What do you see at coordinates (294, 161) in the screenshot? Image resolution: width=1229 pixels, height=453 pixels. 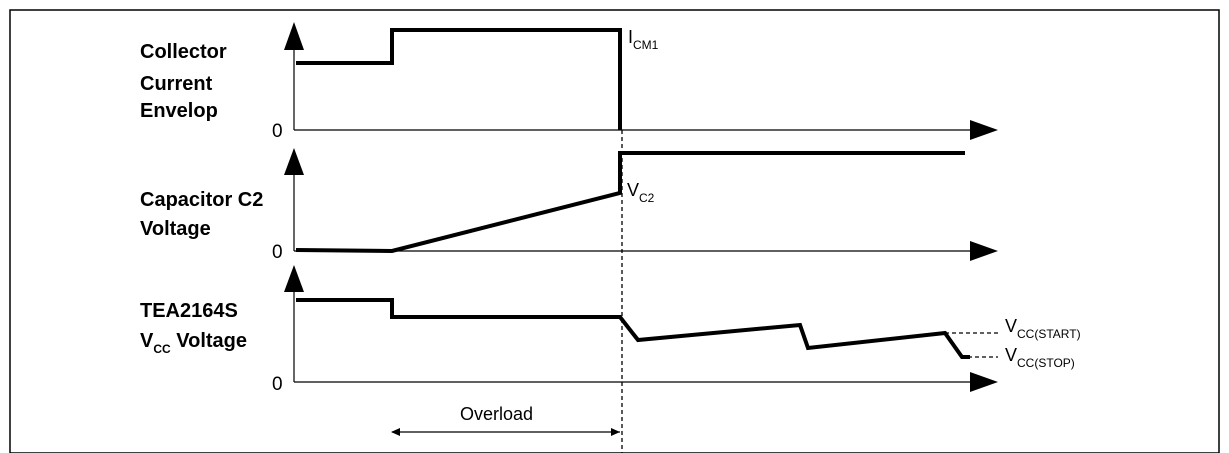 I see `y-arrow-capacitor` at bounding box center [294, 161].